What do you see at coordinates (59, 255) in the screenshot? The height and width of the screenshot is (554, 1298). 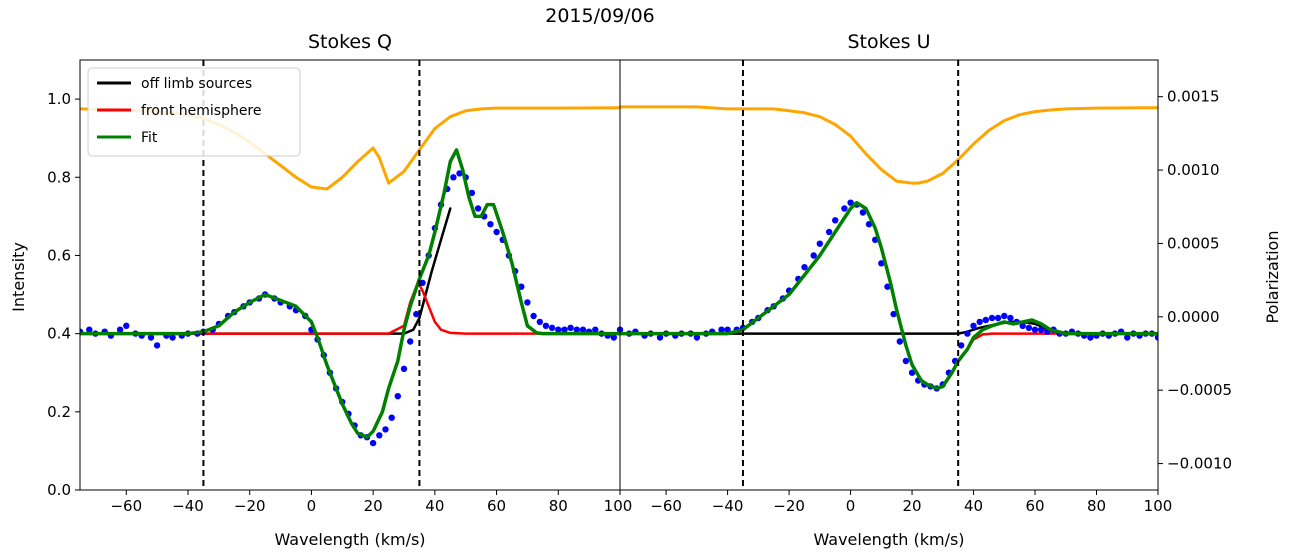 I see `left-y-tick-label: 0.6` at bounding box center [59, 255].